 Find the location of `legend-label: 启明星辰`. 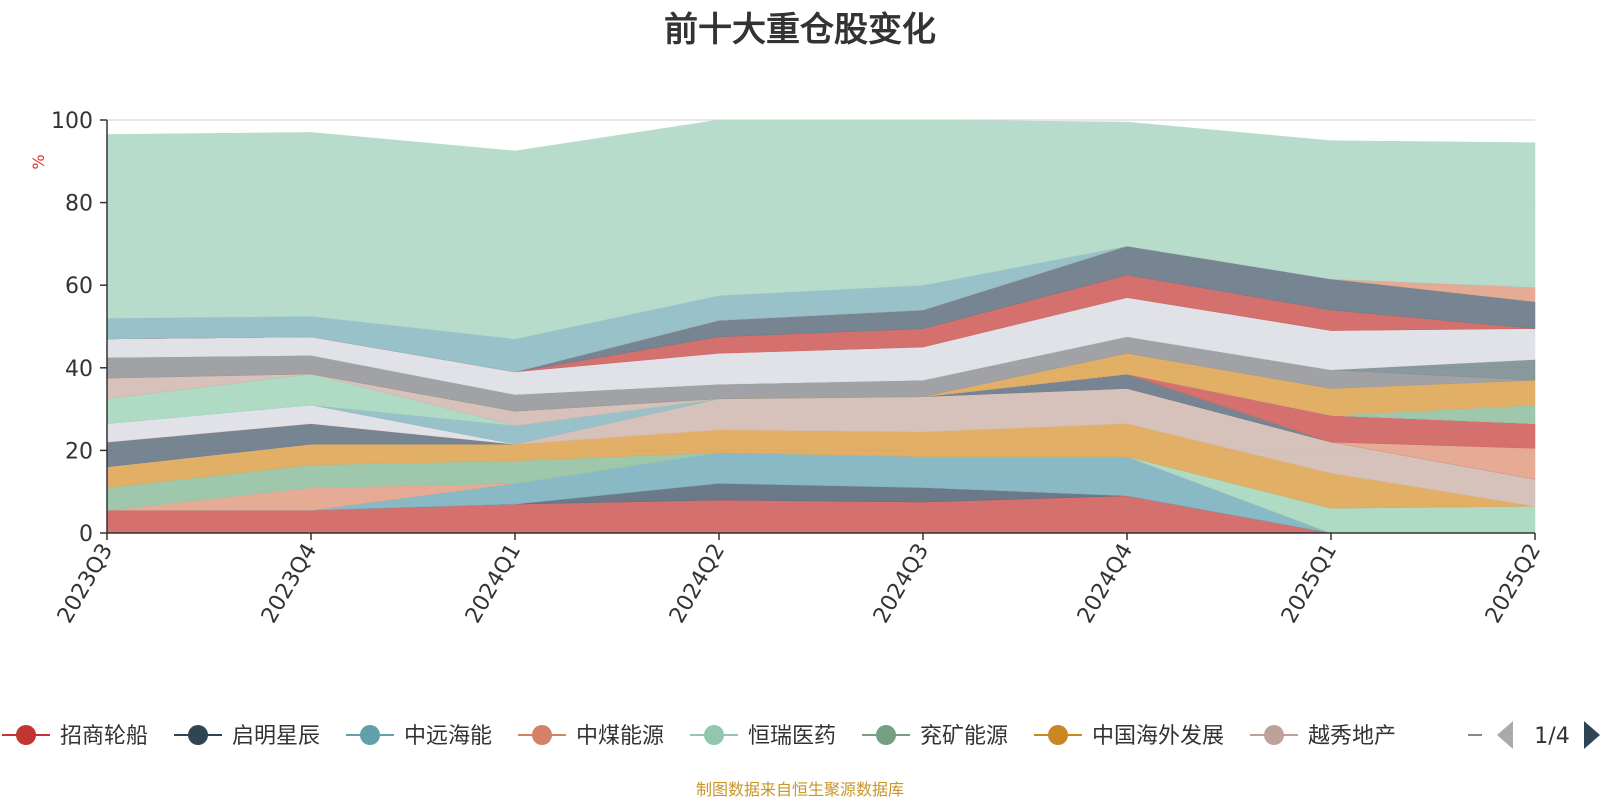

legend-label: 启明星辰 is located at coordinates (276, 736).